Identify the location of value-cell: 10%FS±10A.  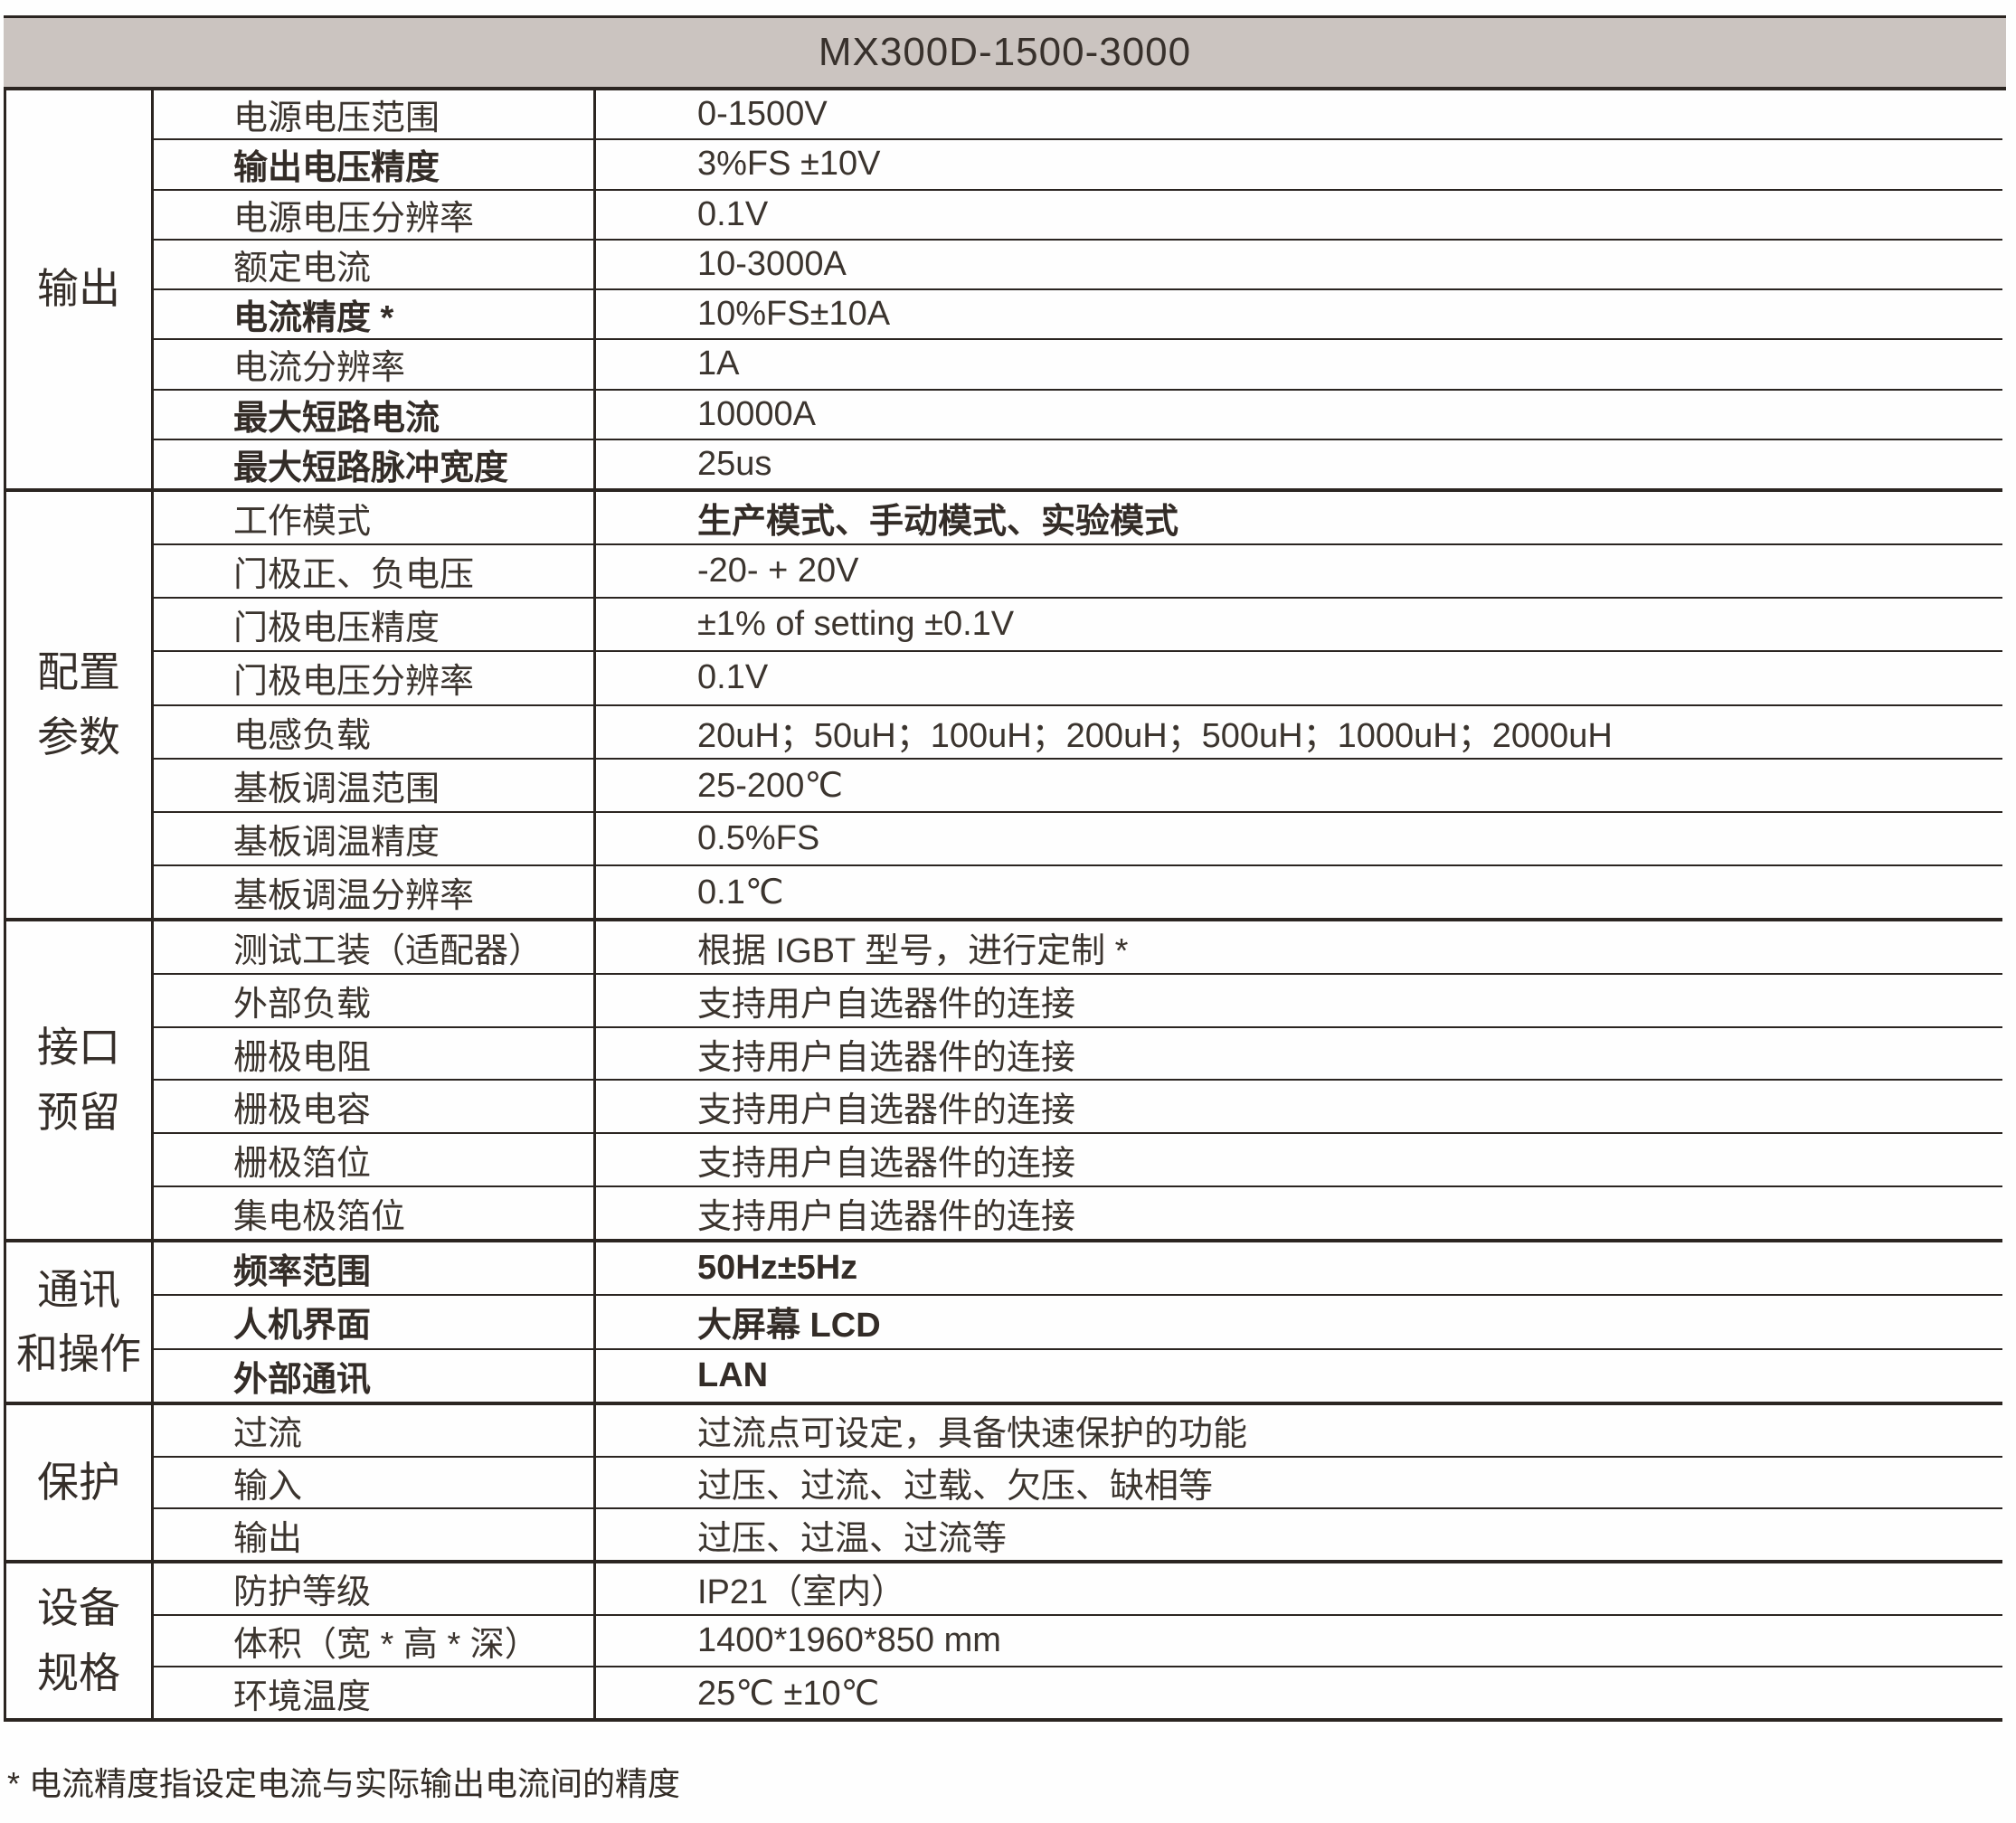
(794, 314).